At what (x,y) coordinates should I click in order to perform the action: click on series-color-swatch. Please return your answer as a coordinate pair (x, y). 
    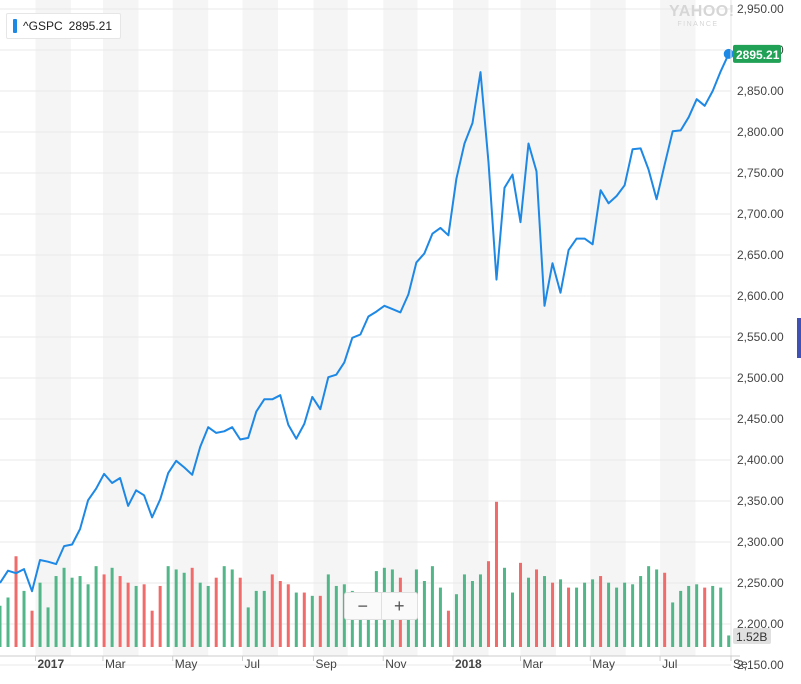
    Looking at the image, I should click on (15, 26).